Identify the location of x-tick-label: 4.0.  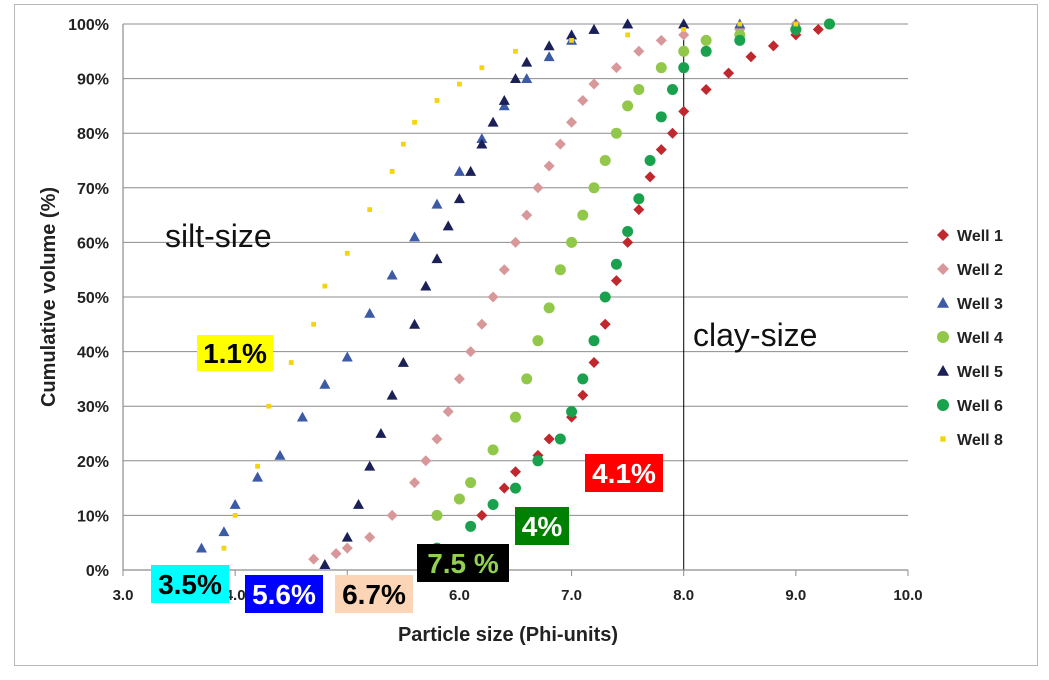
(235, 595).